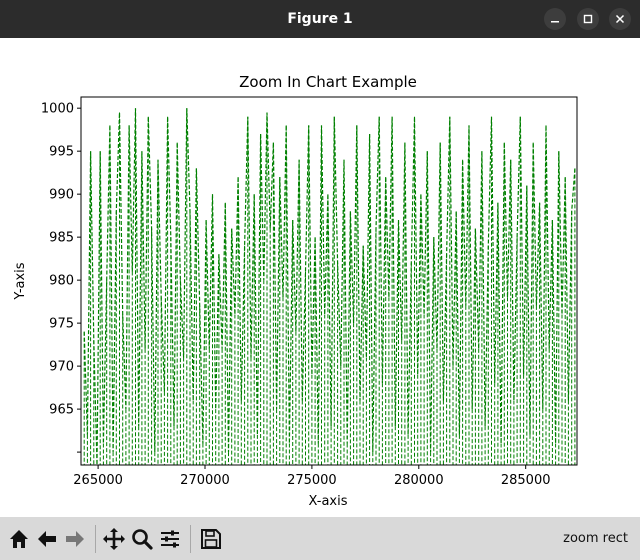 The image size is (640, 560). Describe the element at coordinates (595, 538) in the screenshot. I see `toolbar-status: zoom rect` at that location.